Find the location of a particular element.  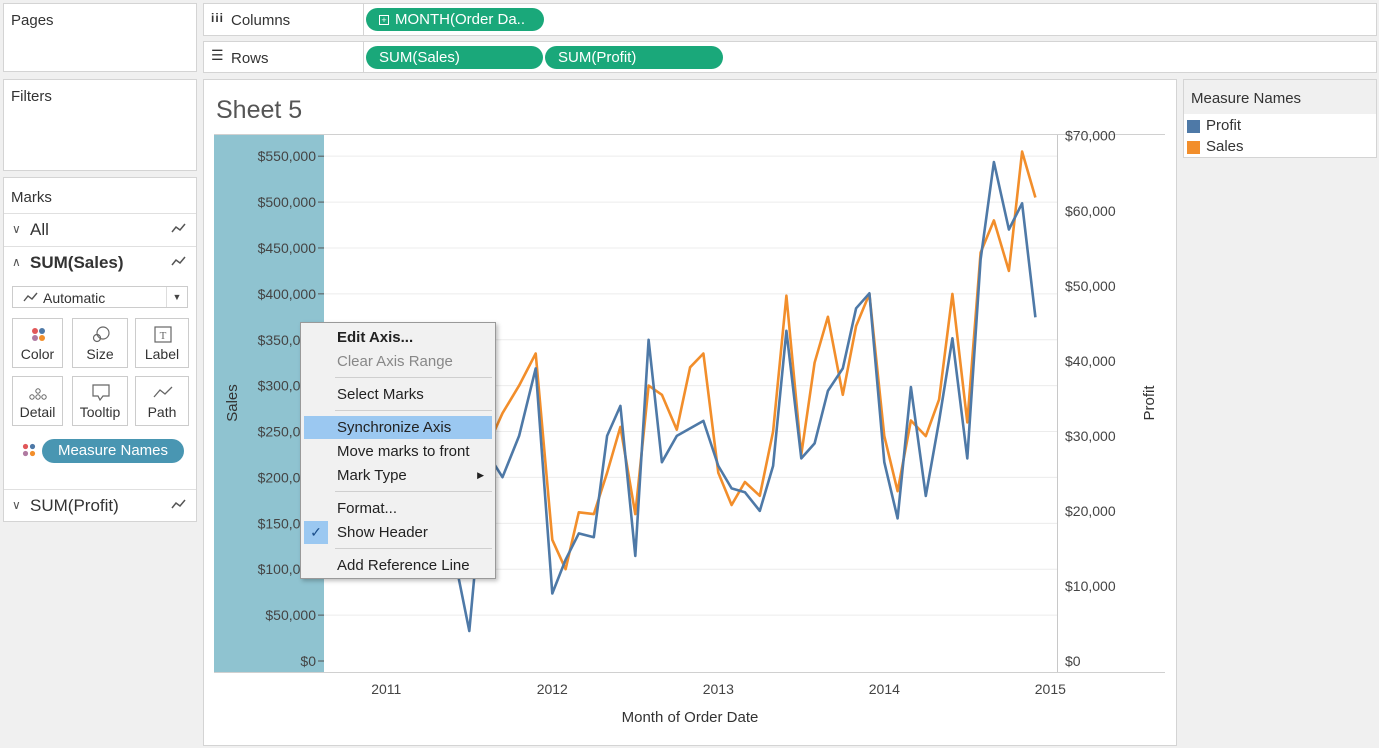

filters-shelf: Filters is located at coordinates (100, 125).